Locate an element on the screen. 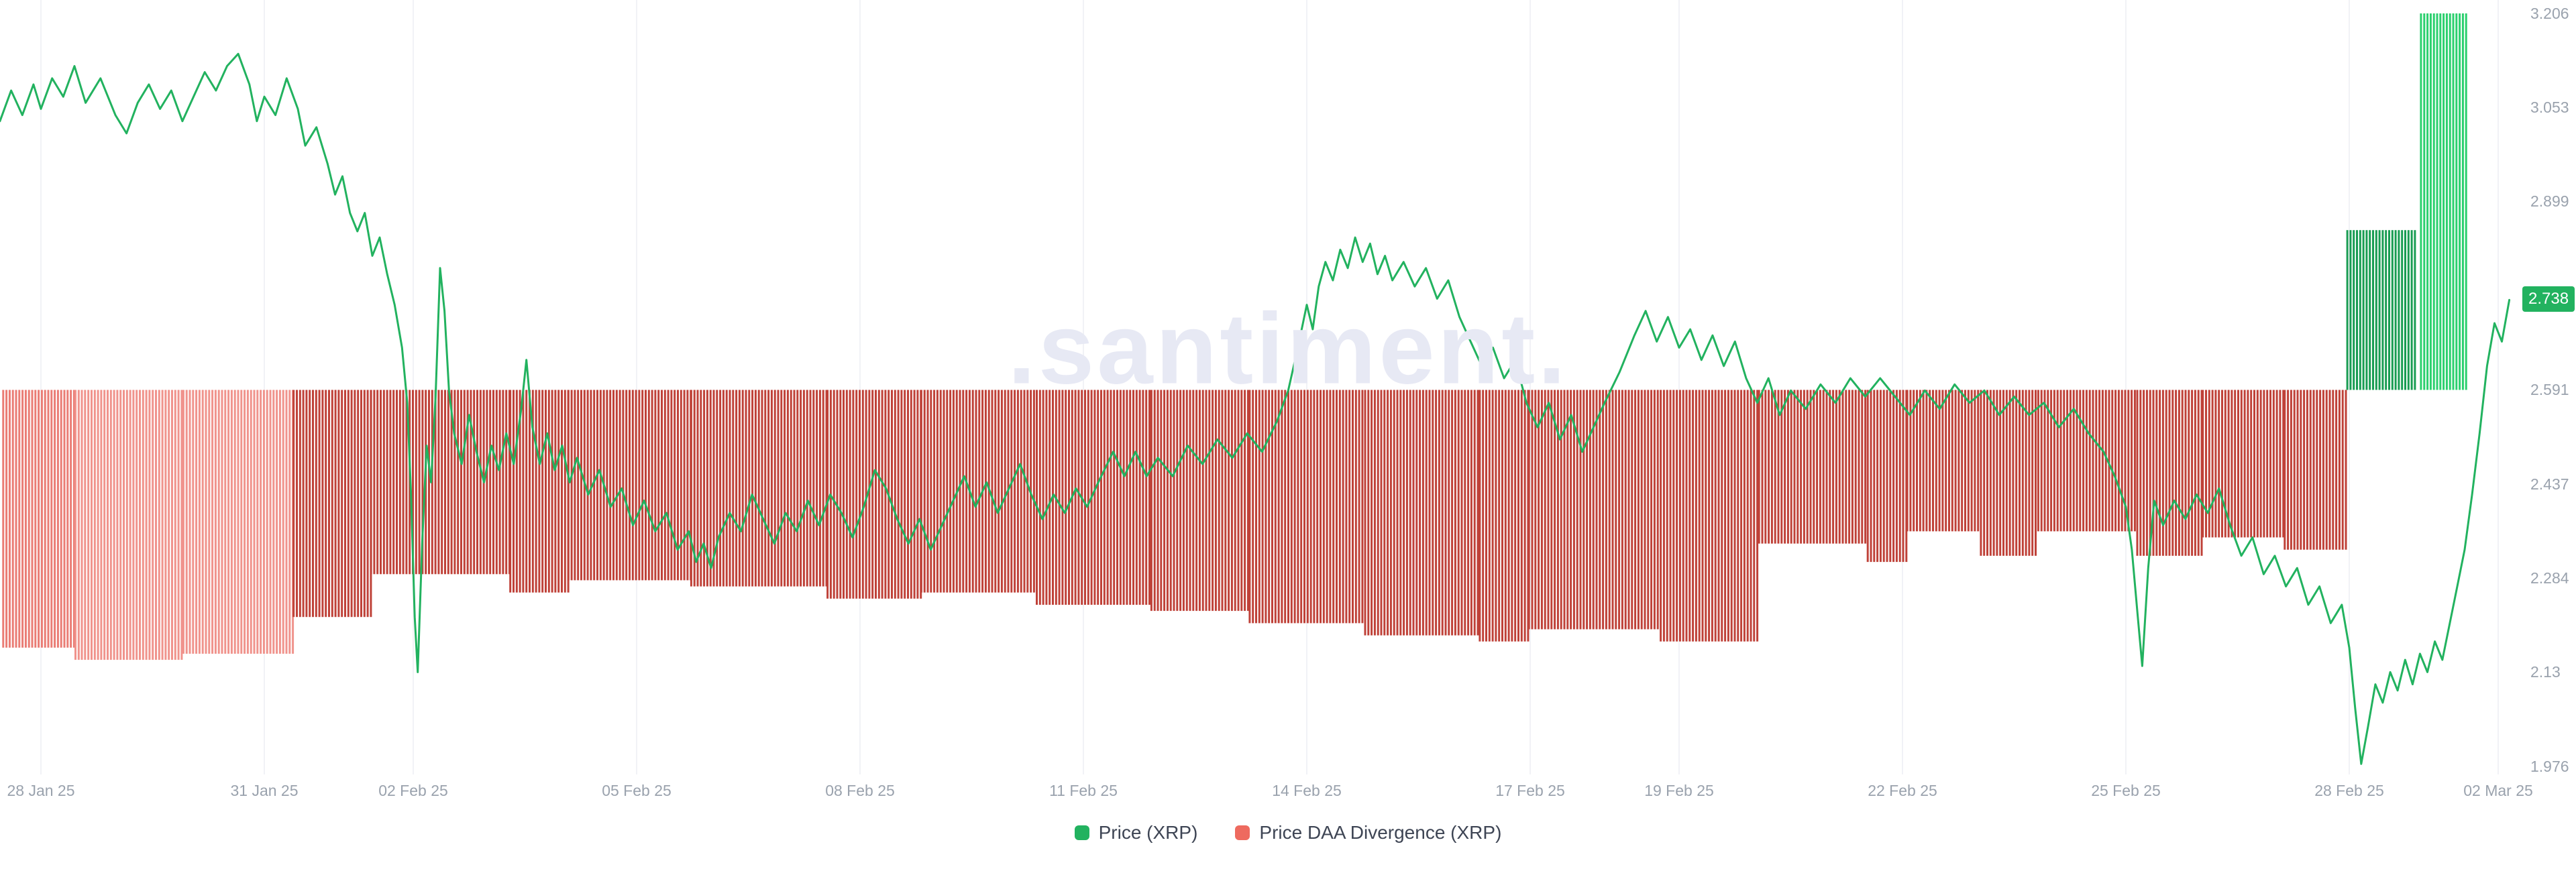  x-axis-tick: 17 Feb 25 is located at coordinates (1530, 790).